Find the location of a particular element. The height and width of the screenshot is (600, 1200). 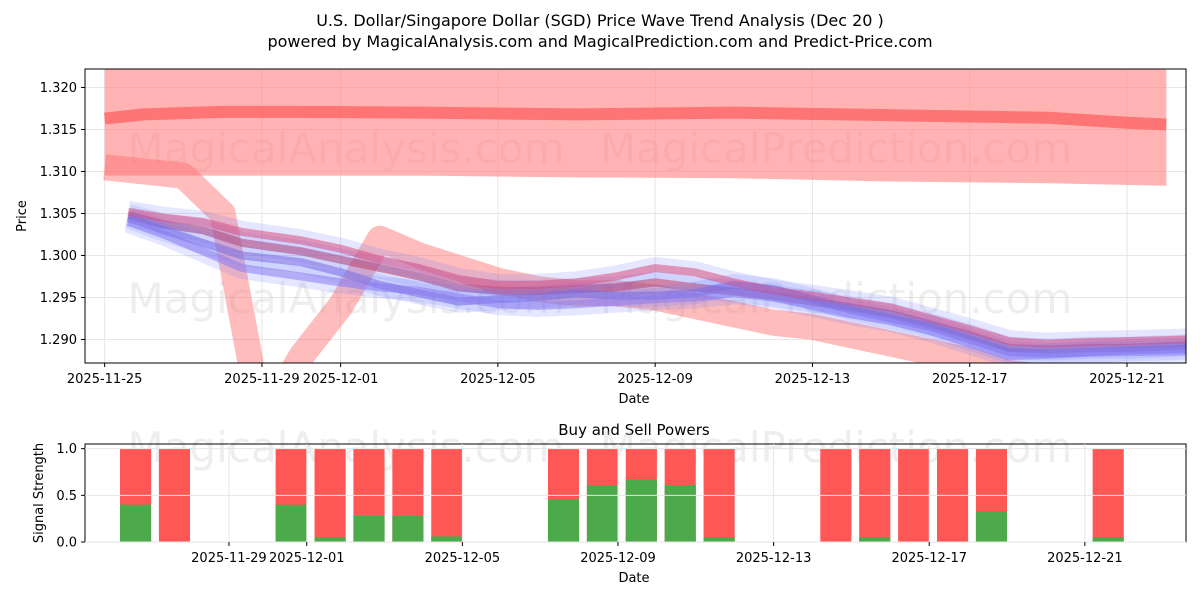

price-y-tick-label: 1.305 is located at coordinates (58, 214).